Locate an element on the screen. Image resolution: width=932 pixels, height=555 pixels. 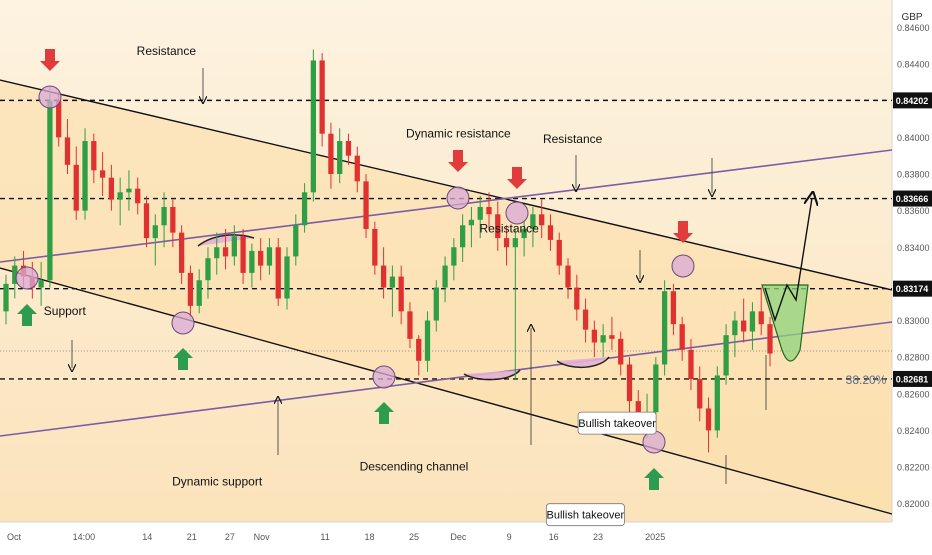
level-price-labels: 0.84202 0.83666 0.83174 0.82681 is located at coordinates (912, 239).